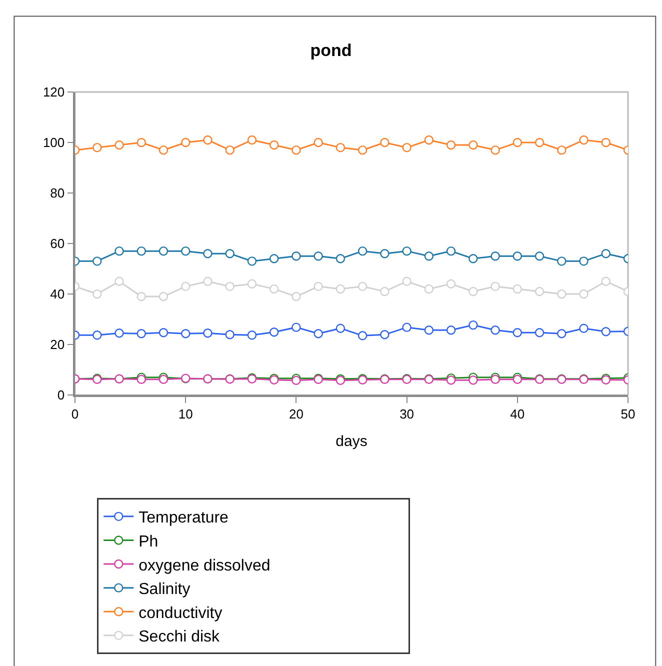 This screenshot has height=666, width=662. I want to click on legend-label: oxygene dissolved, so click(204, 565).